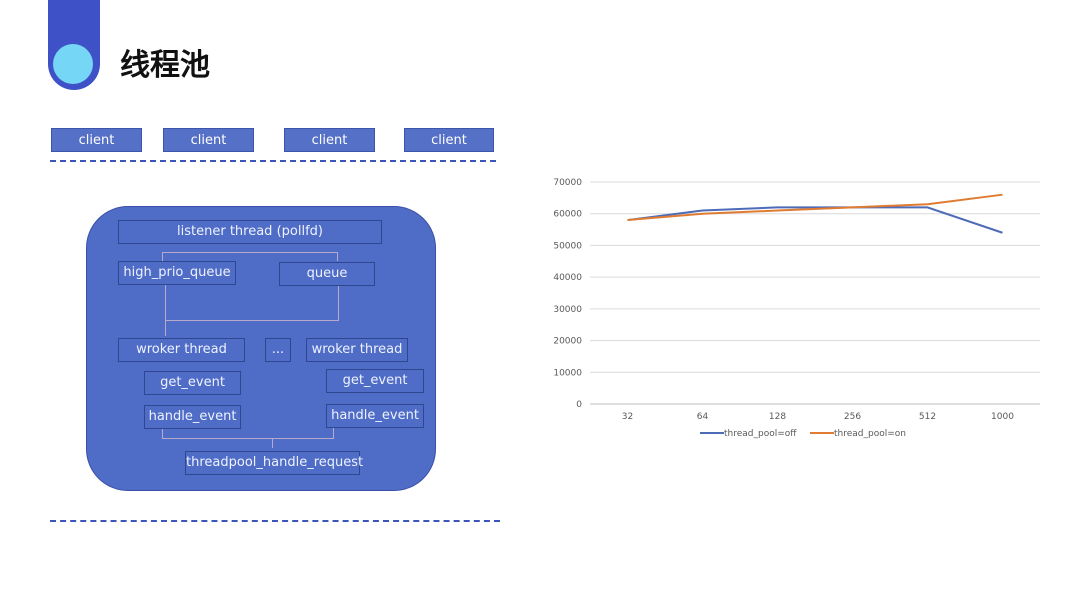  Describe the element at coordinates (760, 434) in the screenshot. I see `legend-label-1: thread_pool=off` at that location.